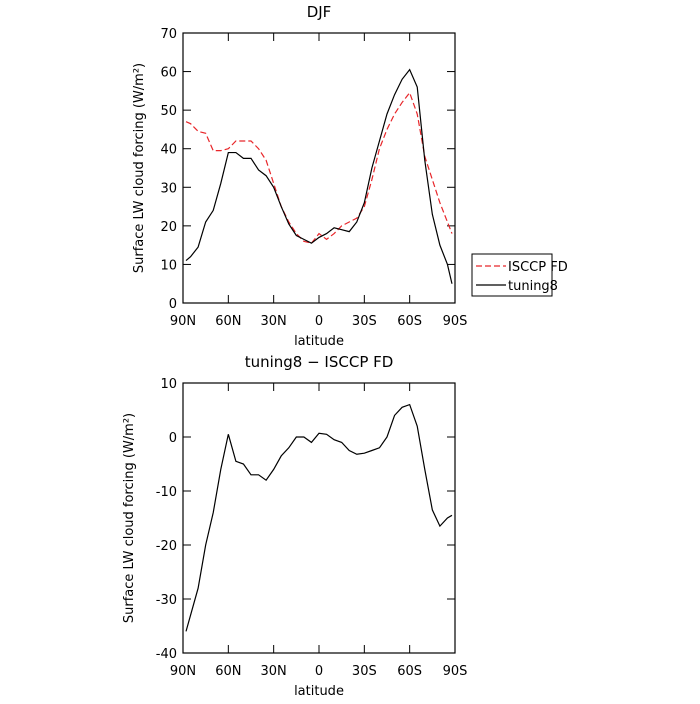 The height and width of the screenshot is (704, 700). What do you see at coordinates (168, 150) in the screenshot?
I see `y-tick-label: 40` at bounding box center [168, 150].